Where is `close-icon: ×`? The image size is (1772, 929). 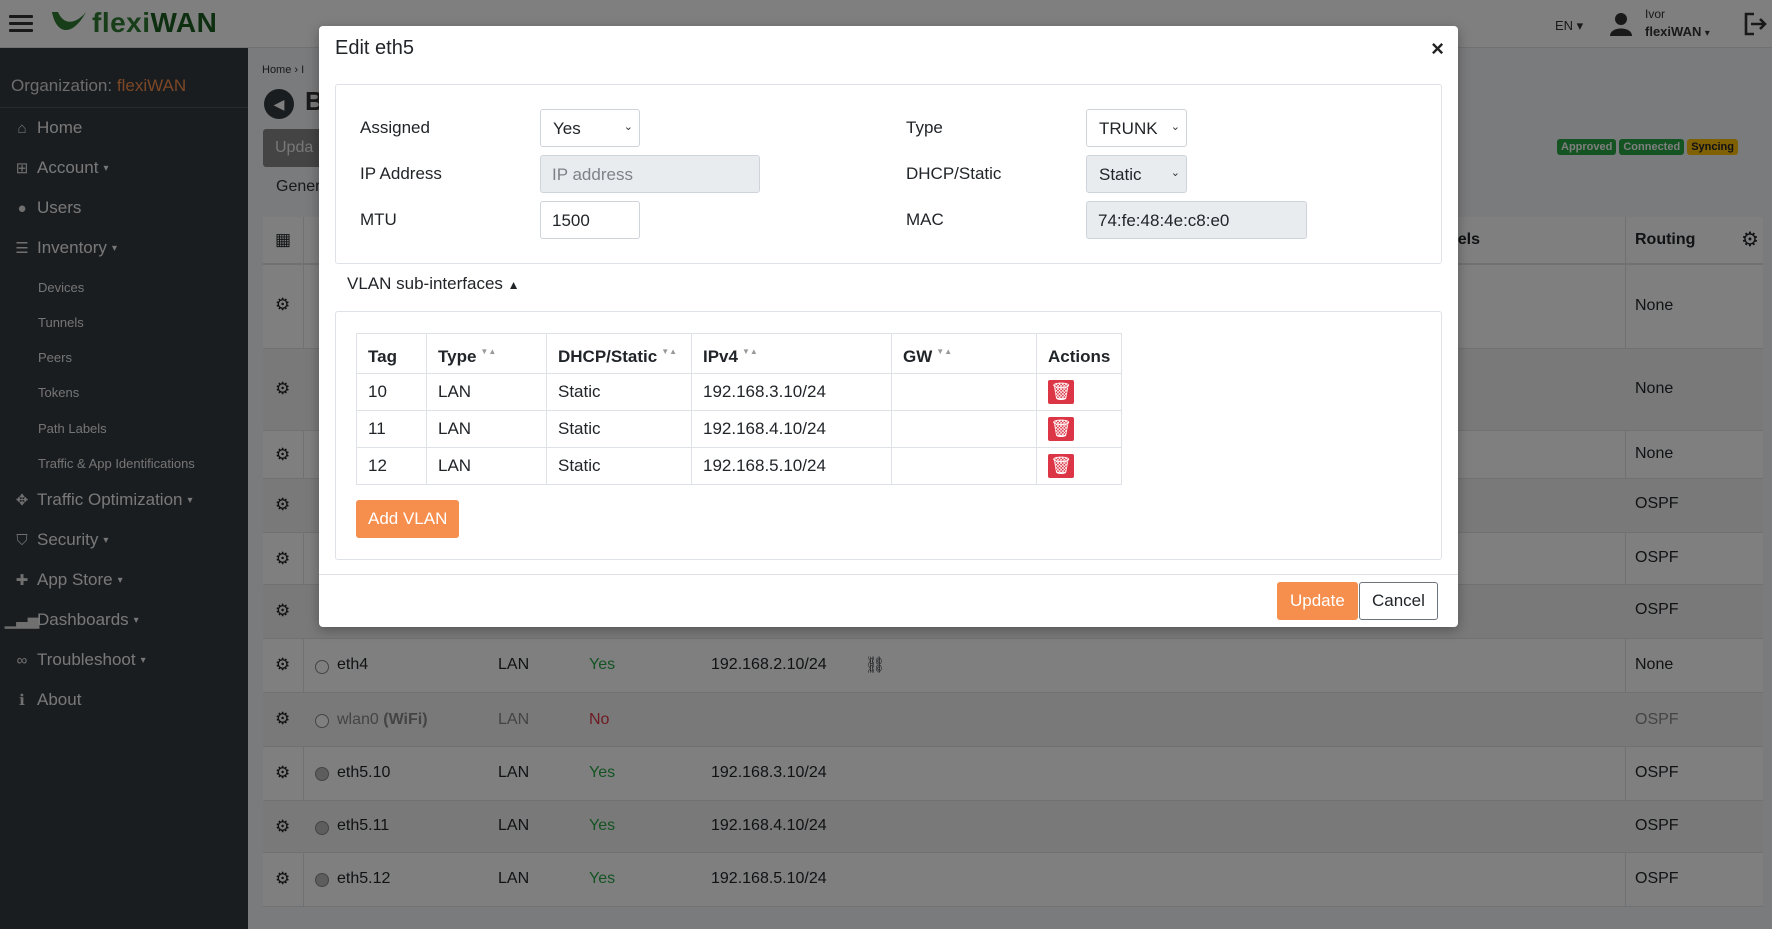 close-icon: × is located at coordinates (1437, 48).